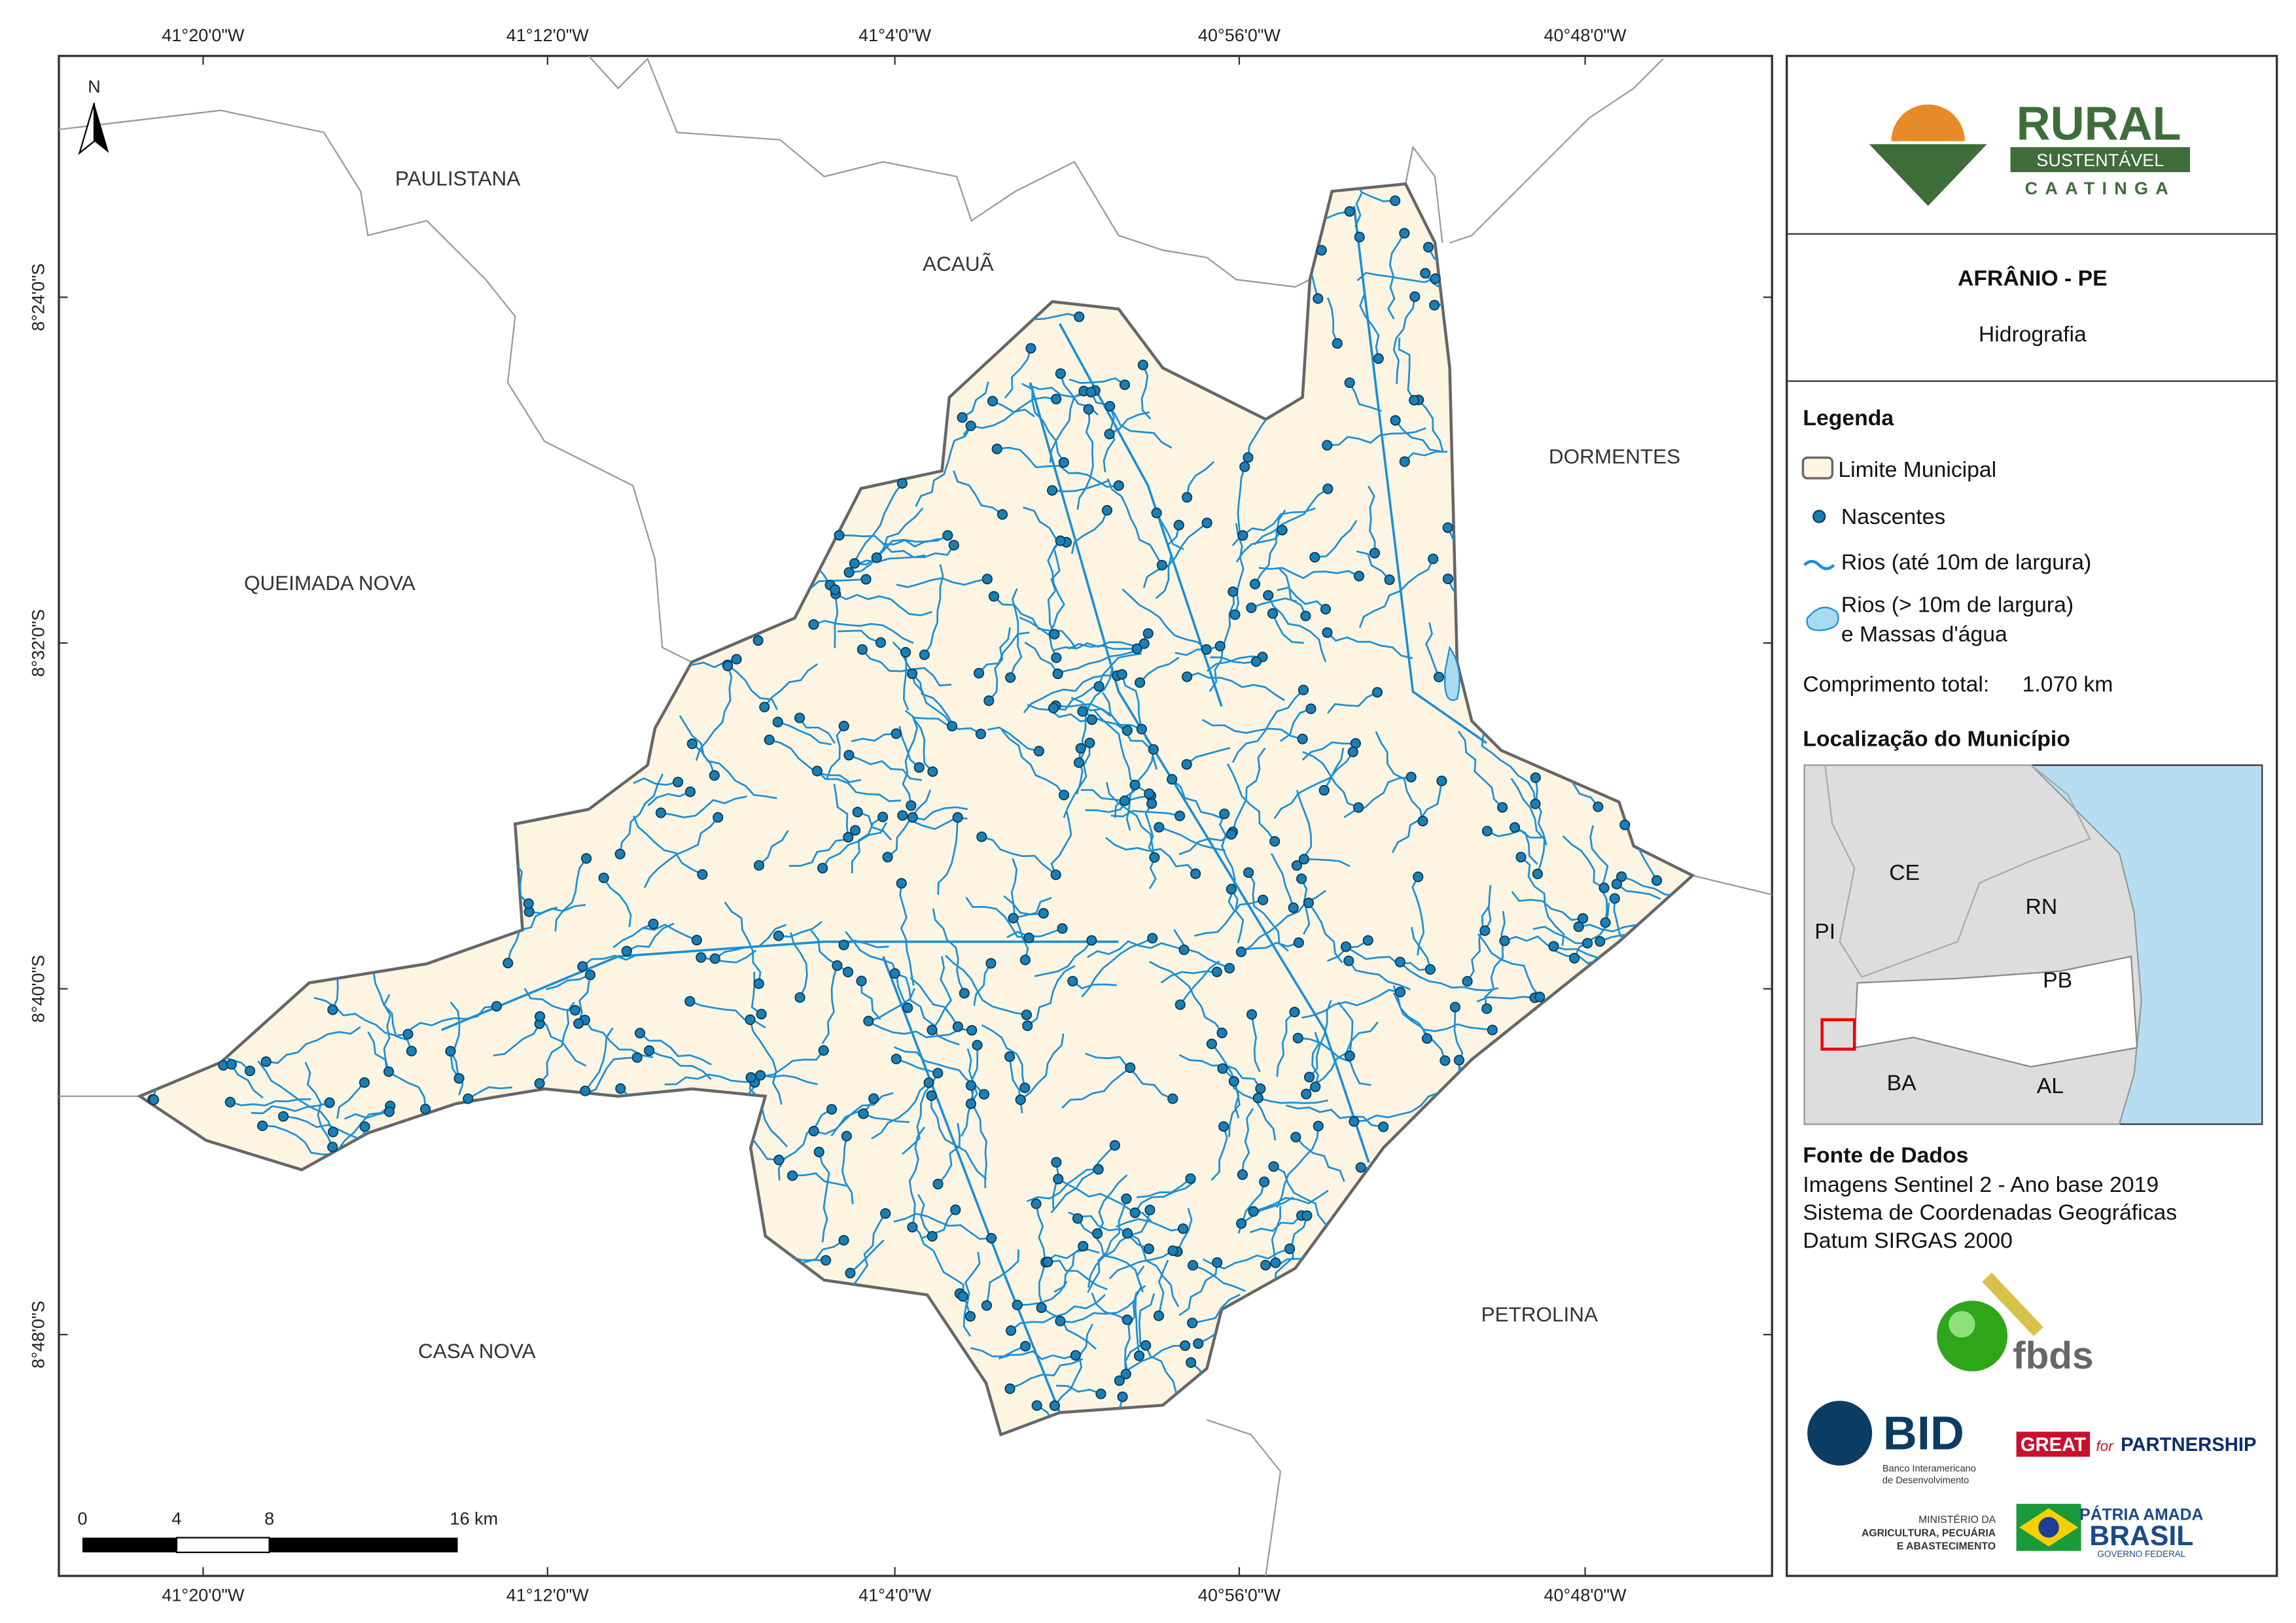 This screenshot has width=2296, height=1623. Describe the element at coordinates (2033, 334) in the screenshot. I see `subtitle: Hidrografia` at that location.